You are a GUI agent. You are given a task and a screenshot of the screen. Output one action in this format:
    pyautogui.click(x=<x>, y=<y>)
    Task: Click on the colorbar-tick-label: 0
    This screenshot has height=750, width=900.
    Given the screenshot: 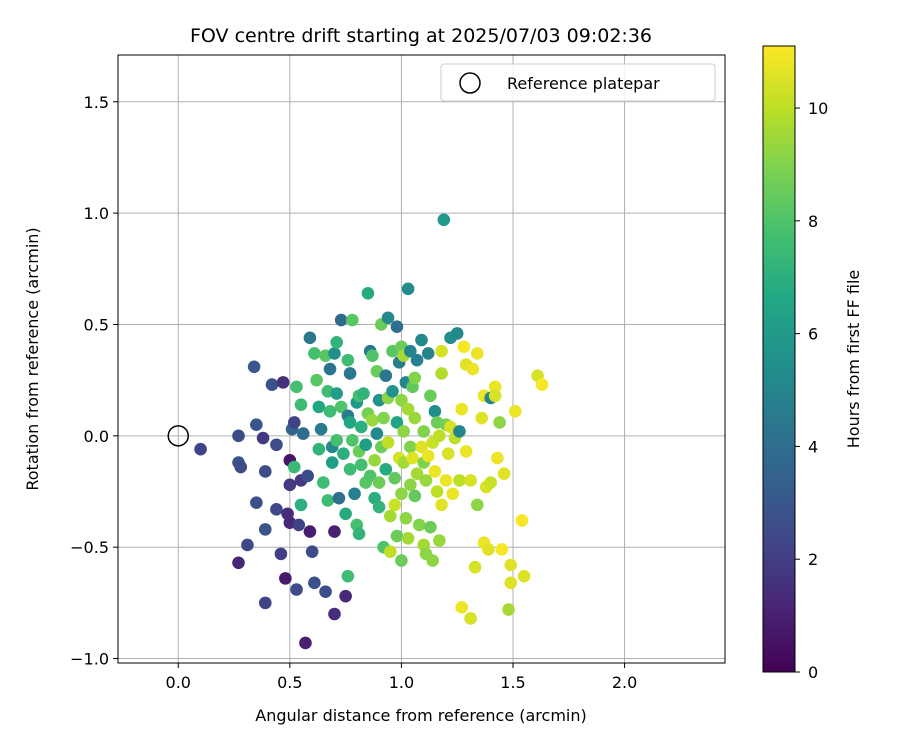 What is the action you would take?
    pyautogui.click(x=813, y=672)
    